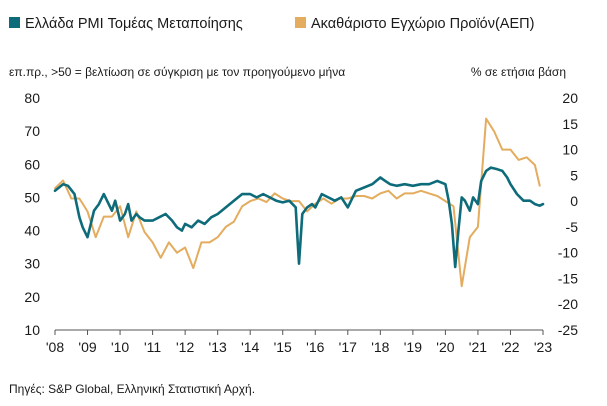 The width and height of the screenshot is (607, 406). What do you see at coordinates (570, 124) in the screenshot?
I see `right-tick-label: 15` at bounding box center [570, 124].